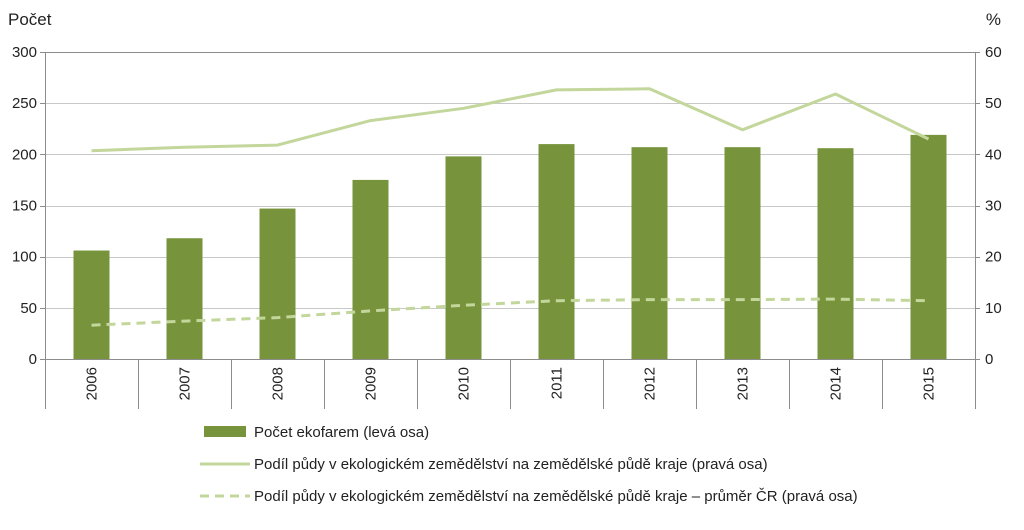  What do you see at coordinates (993, 206) in the screenshot?
I see `y-right-tick-label: 30` at bounding box center [993, 206].